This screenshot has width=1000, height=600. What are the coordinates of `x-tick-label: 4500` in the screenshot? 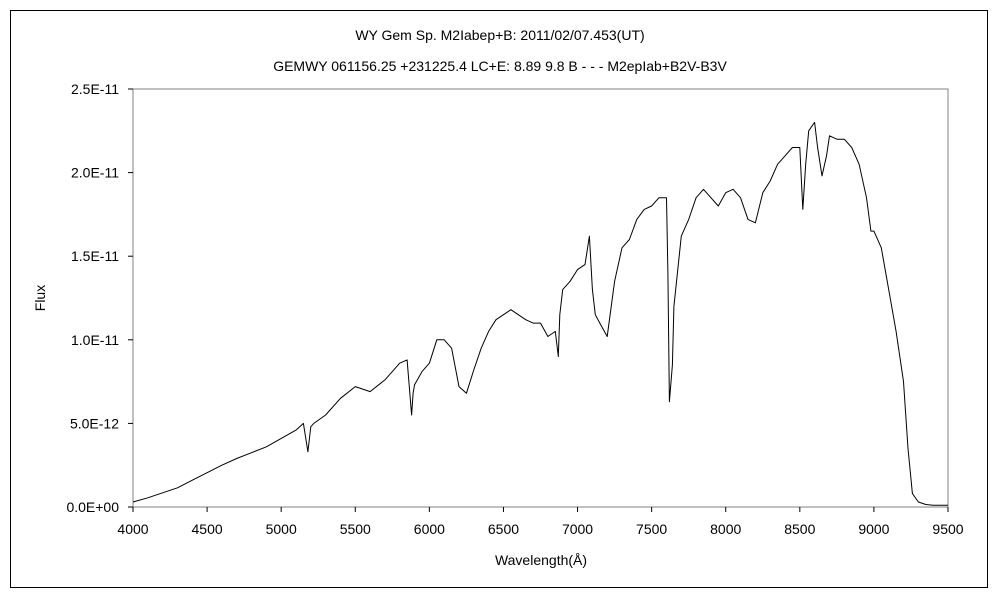 It's located at (207, 529).